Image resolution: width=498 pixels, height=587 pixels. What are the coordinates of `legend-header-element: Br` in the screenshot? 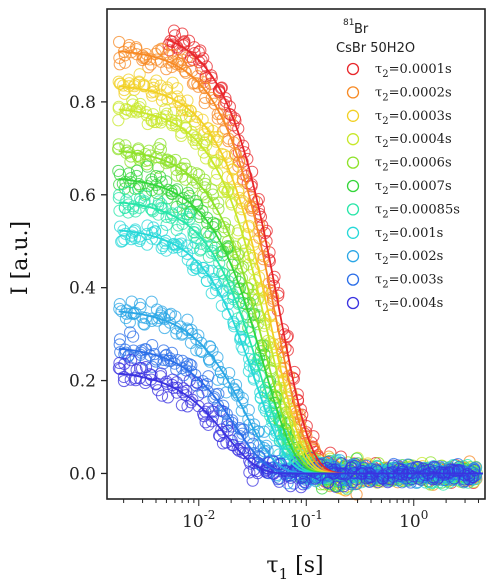 It's located at (361, 29).